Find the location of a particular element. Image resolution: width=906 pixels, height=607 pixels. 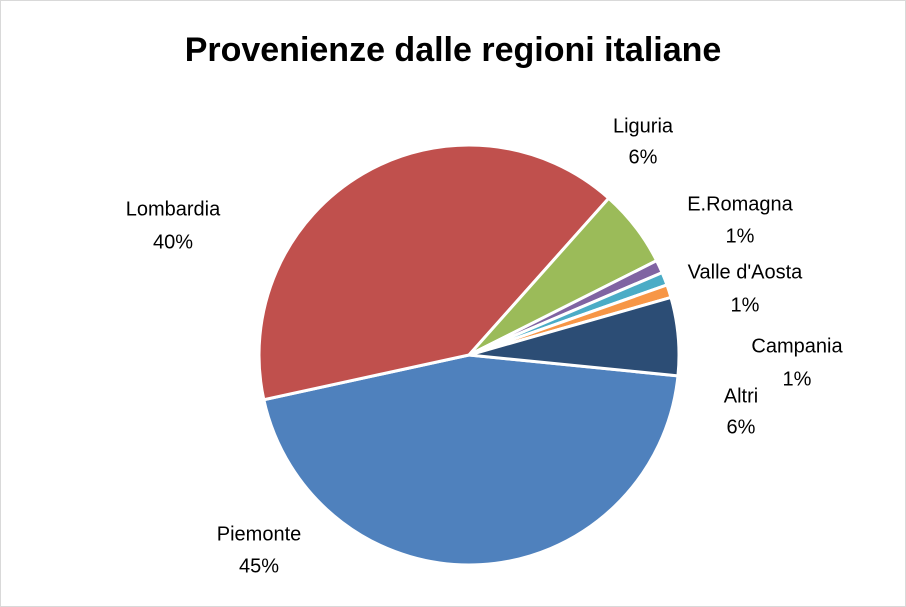

slice-label: Valle d'Aosta is located at coordinates (746, 272).